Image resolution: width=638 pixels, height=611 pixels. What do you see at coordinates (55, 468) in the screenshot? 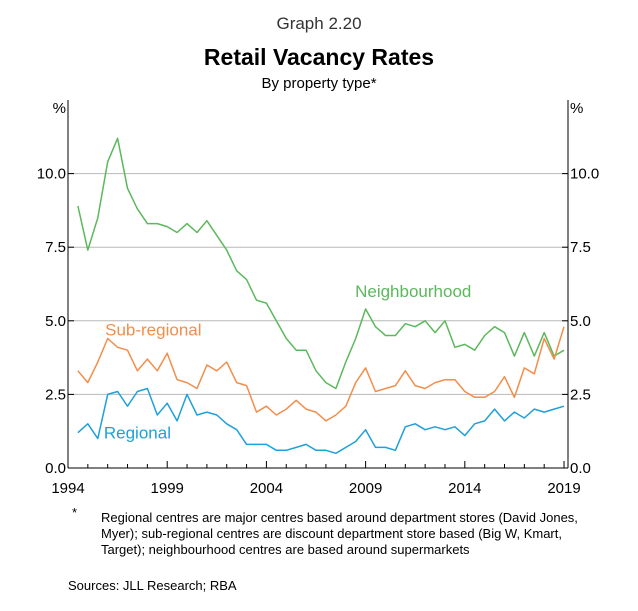
I see `y-tick-label-left: 0.0` at bounding box center [55, 468].